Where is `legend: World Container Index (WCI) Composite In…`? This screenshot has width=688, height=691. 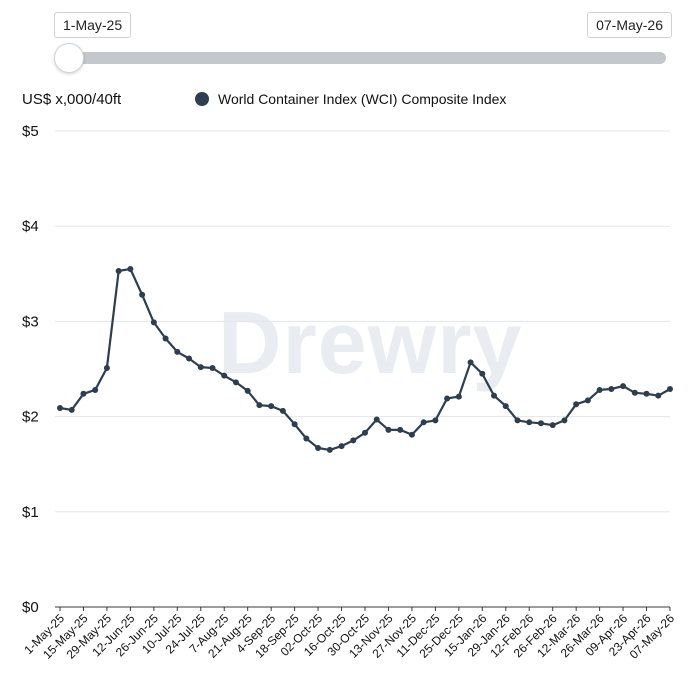
legend: World Container Index (WCI) Composite In… is located at coordinates (350, 99).